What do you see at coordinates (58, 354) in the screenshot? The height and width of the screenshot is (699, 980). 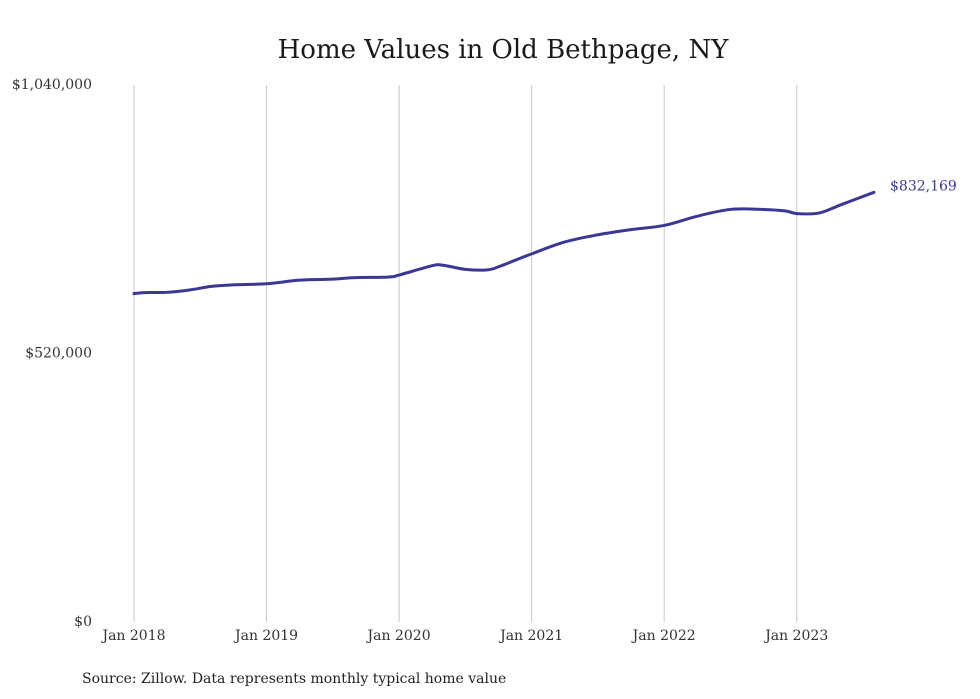 I see `y-tick-label-1: $520,000` at bounding box center [58, 354].